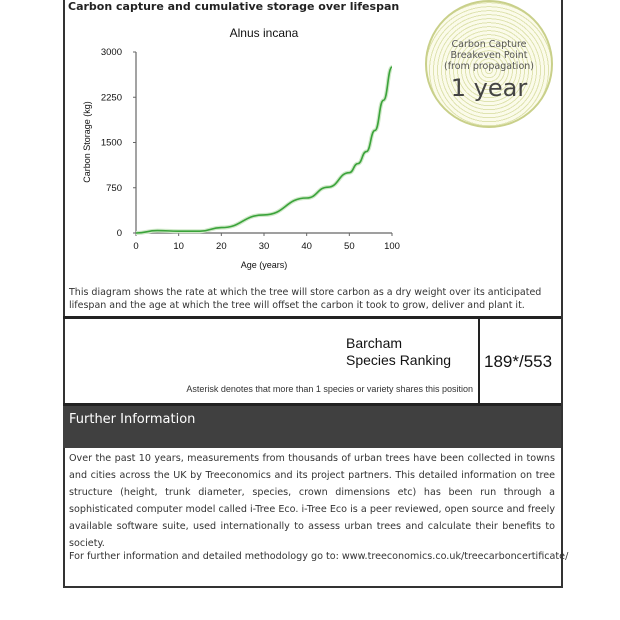 This screenshot has width=620, height=620. I want to click on series-line-shadow, so click(264, 150).